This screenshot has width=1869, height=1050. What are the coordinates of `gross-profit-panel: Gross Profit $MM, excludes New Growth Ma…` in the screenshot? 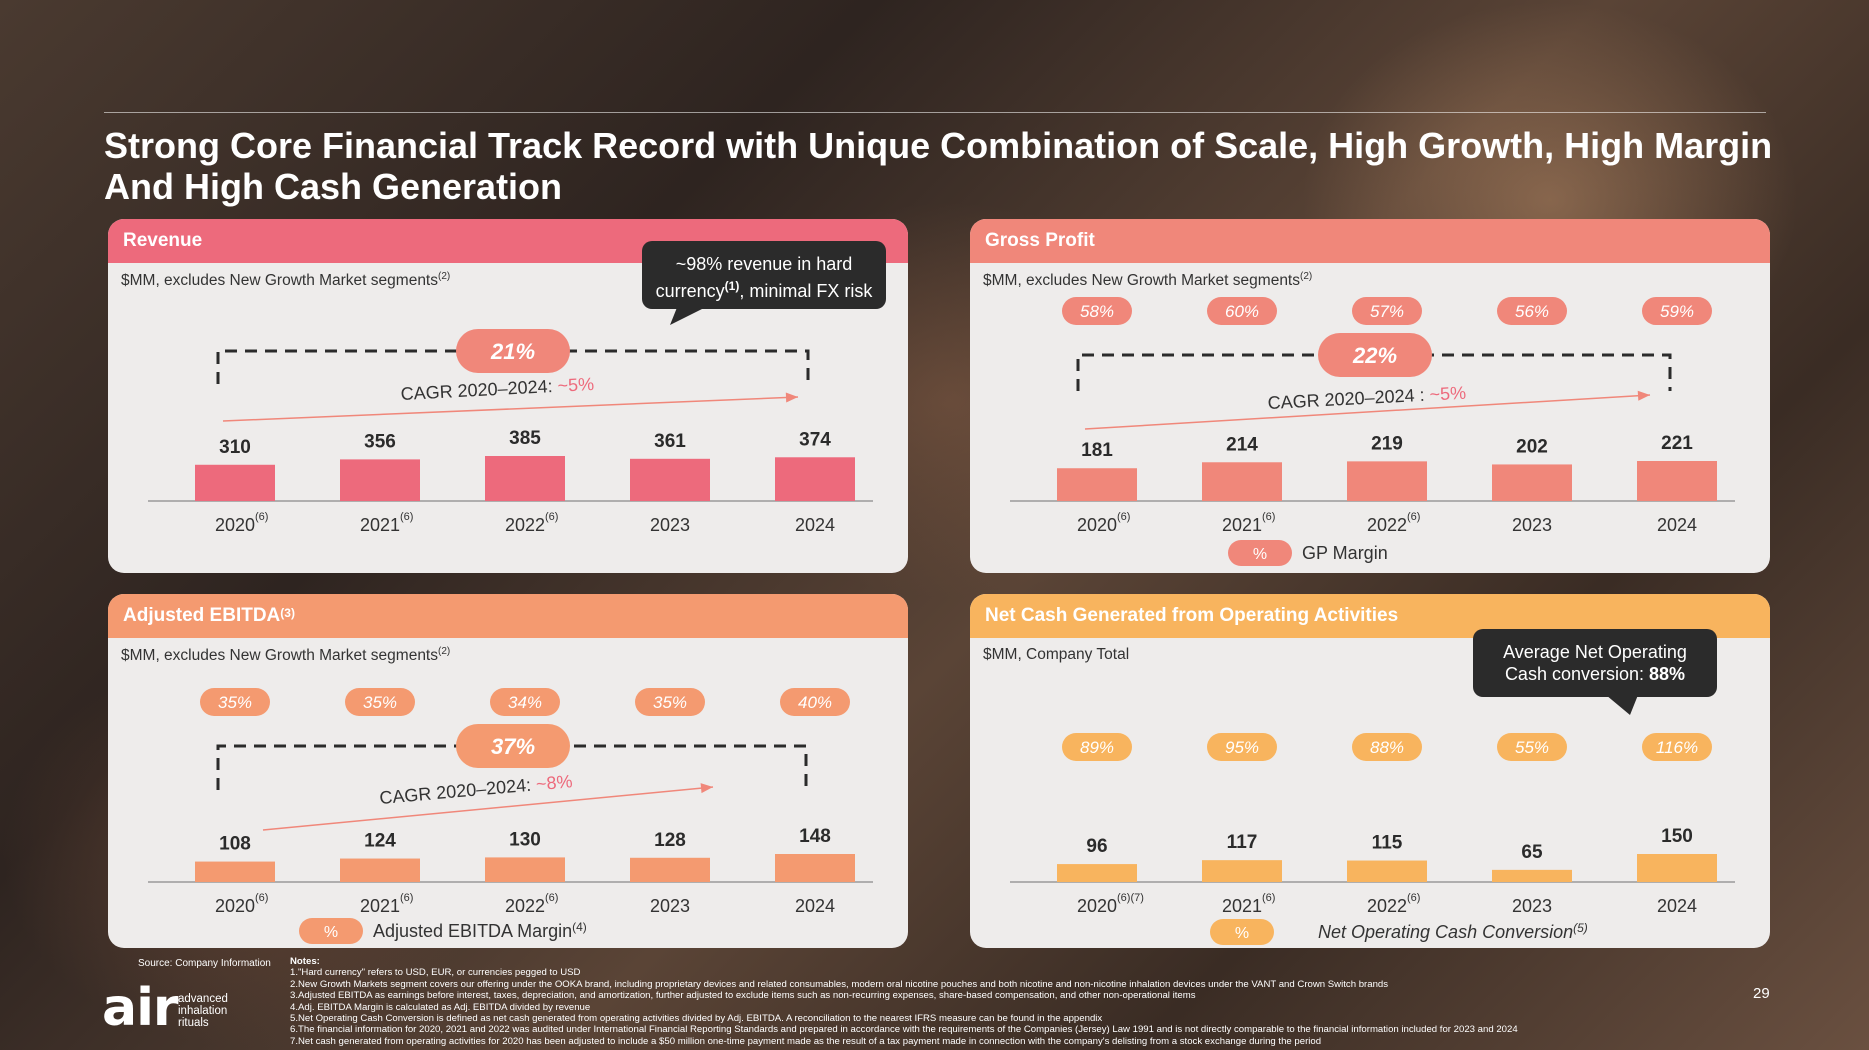 It's located at (1370, 396).